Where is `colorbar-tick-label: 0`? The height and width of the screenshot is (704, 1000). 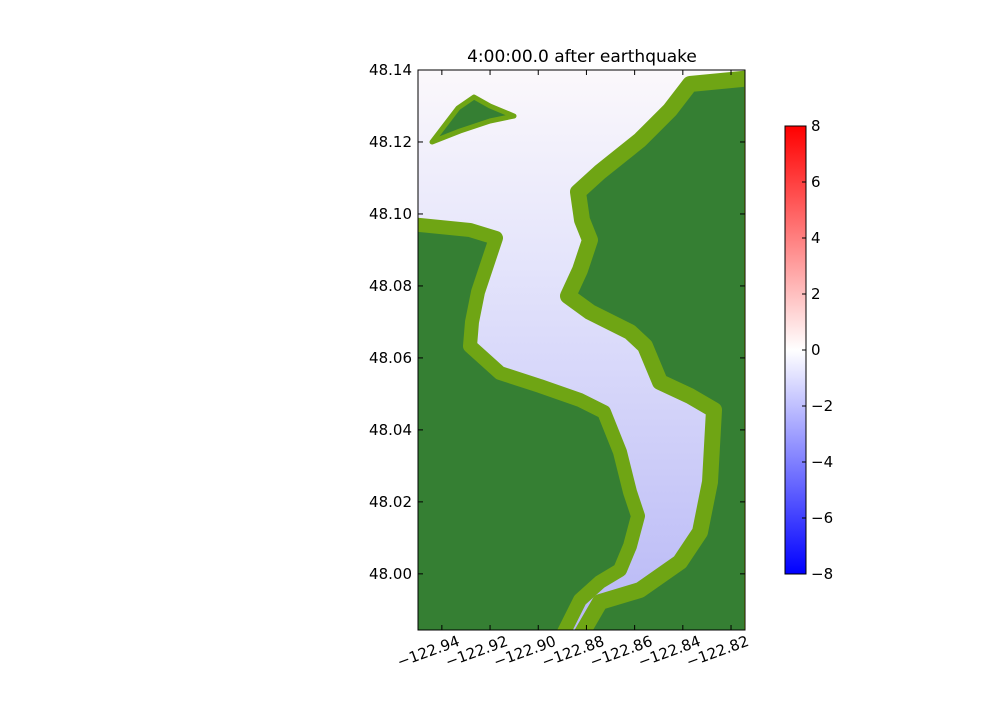
colorbar-tick-label: 0 is located at coordinates (816, 350).